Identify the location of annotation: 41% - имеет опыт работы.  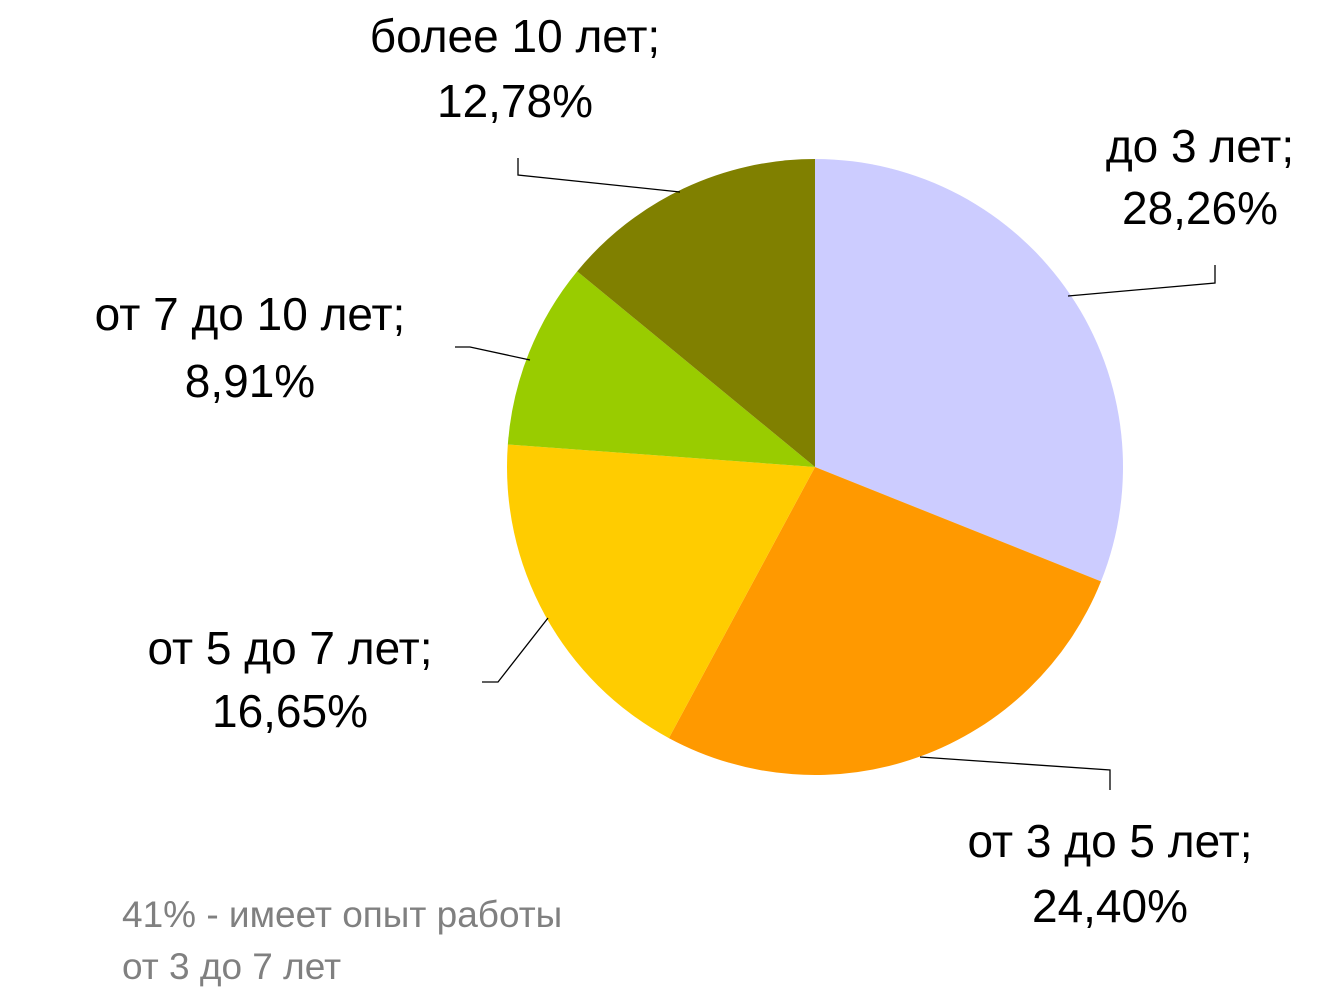
(342, 914).